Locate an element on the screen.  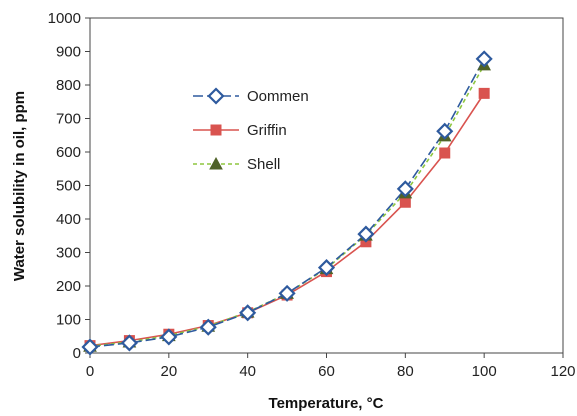
y-tick-label: 700 is located at coordinates (68, 119).